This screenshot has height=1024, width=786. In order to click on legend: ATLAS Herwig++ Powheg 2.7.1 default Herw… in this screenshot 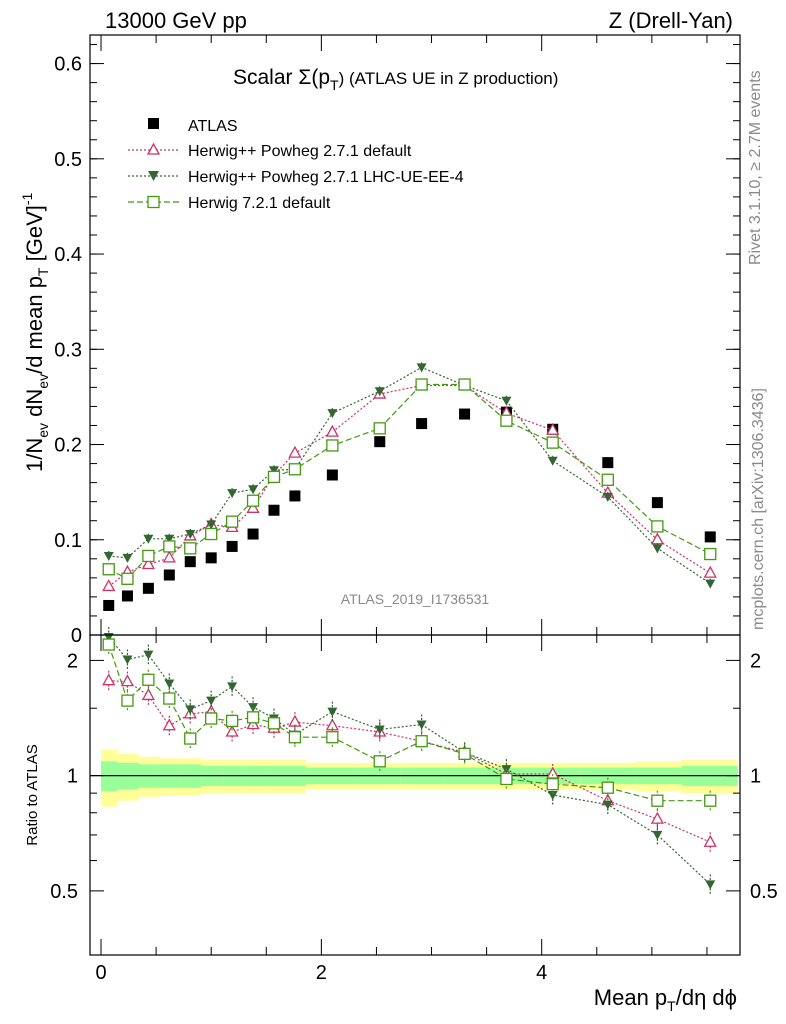, I will do `click(296, 165)`.